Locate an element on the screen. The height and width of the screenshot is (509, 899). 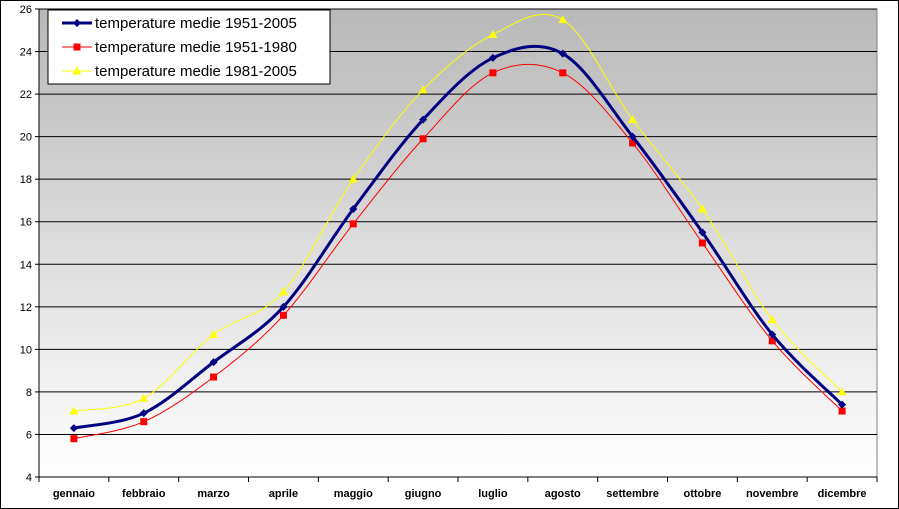
x-tick-label: aprile is located at coordinates (283, 494).